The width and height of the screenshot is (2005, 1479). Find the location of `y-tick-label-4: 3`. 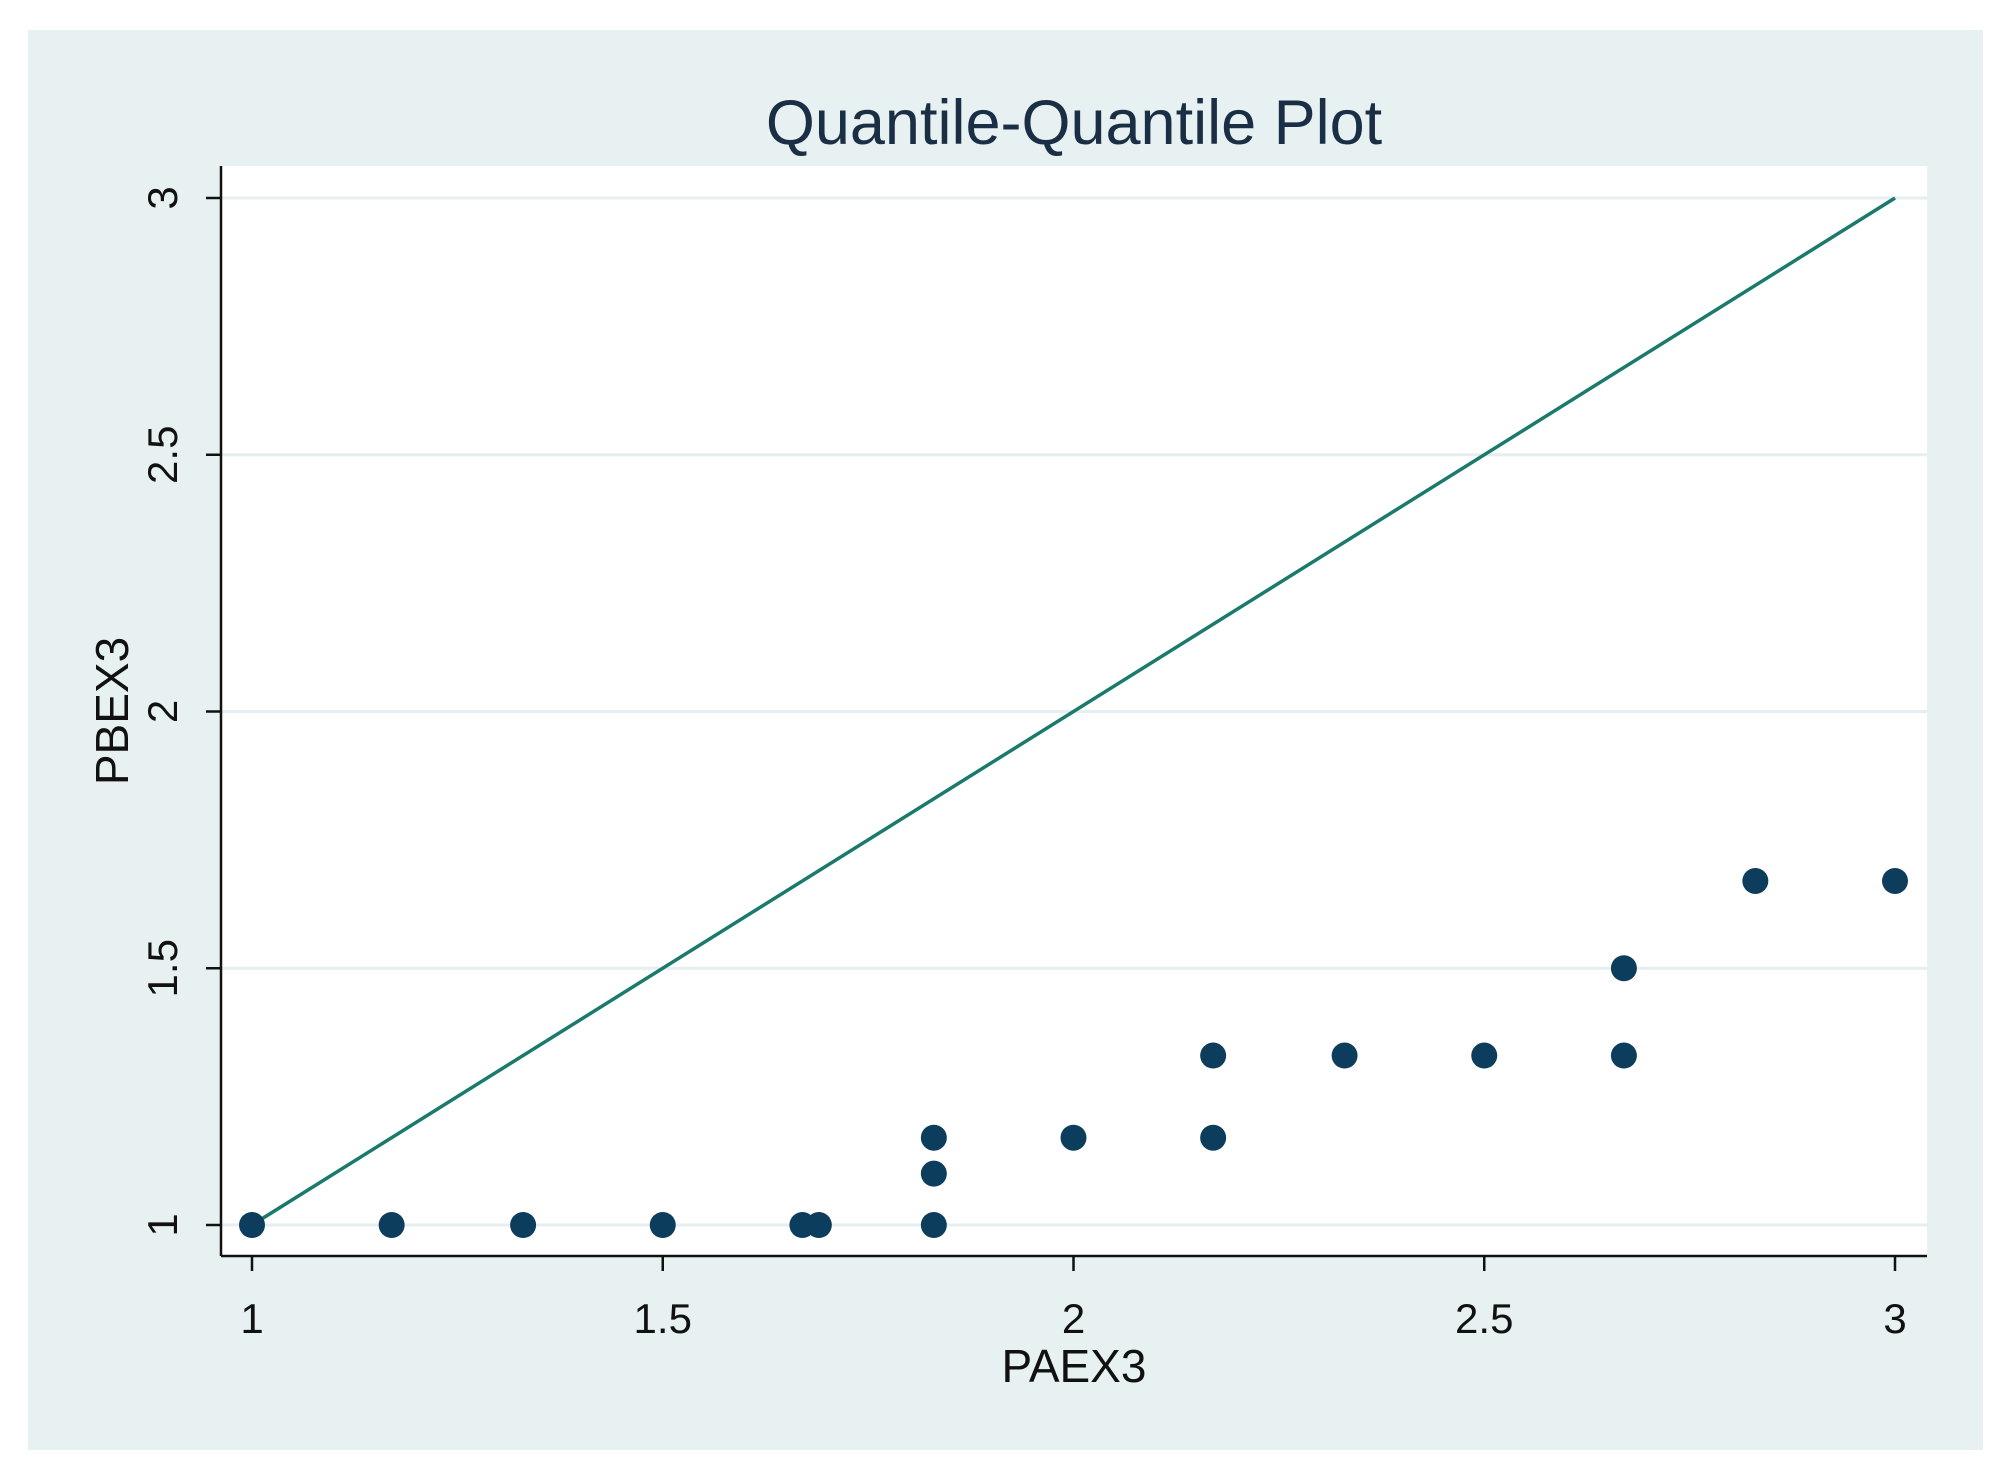

y-tick-label-4: 3 is located at coordinates (162, 197).